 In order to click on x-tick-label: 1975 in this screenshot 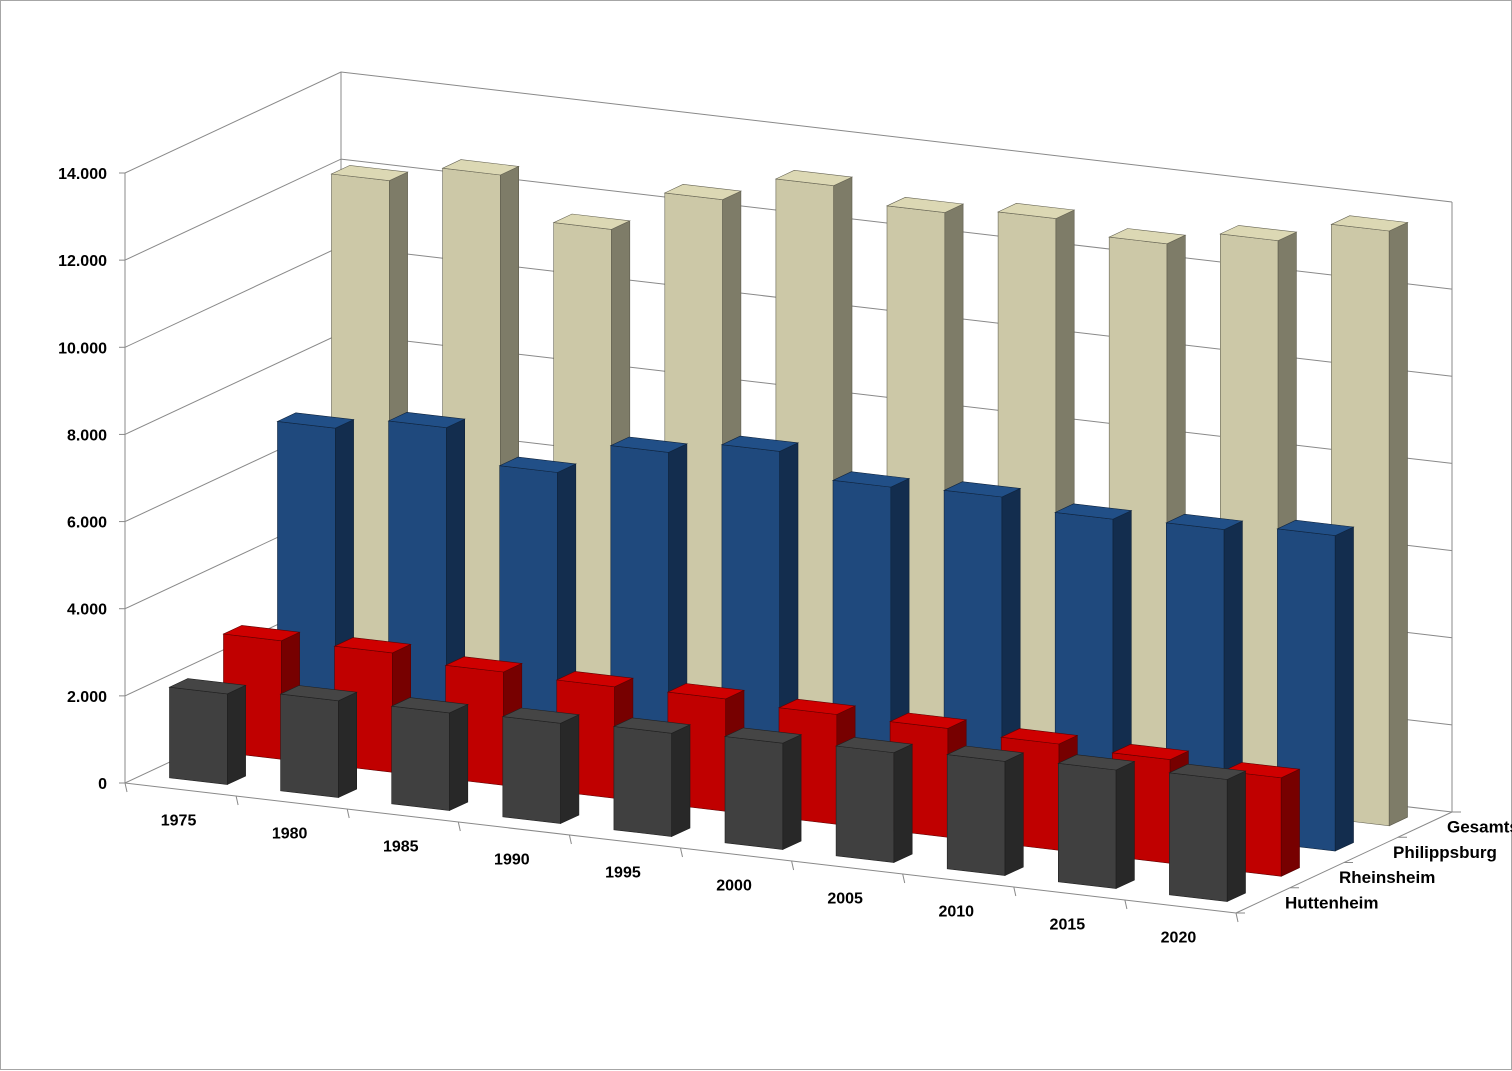, I will do `click(179, 821)`.